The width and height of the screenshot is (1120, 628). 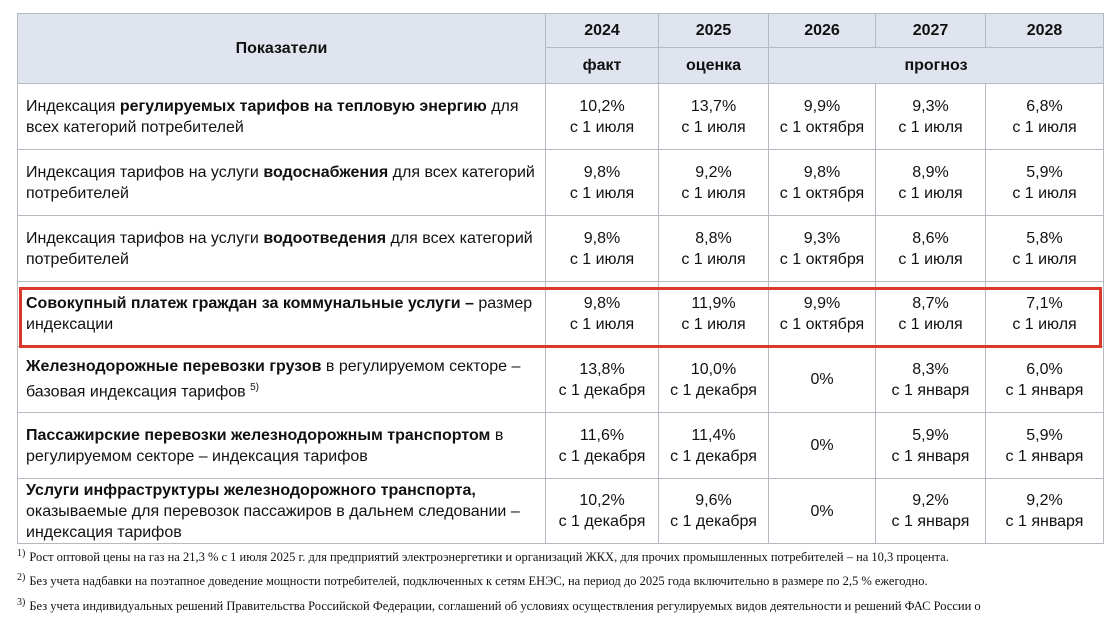 I want to click on value-cell: 9,9% с 1 октября, so click(x=822, y=116).